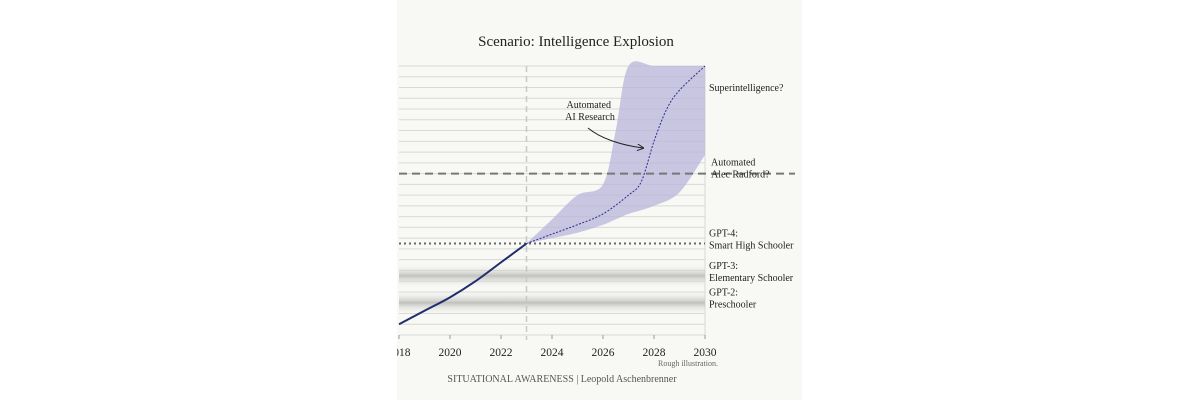  Describe the element at coordinates (688, 363) in the screenshot. I see `footnote: Rough illustration.` at that location.